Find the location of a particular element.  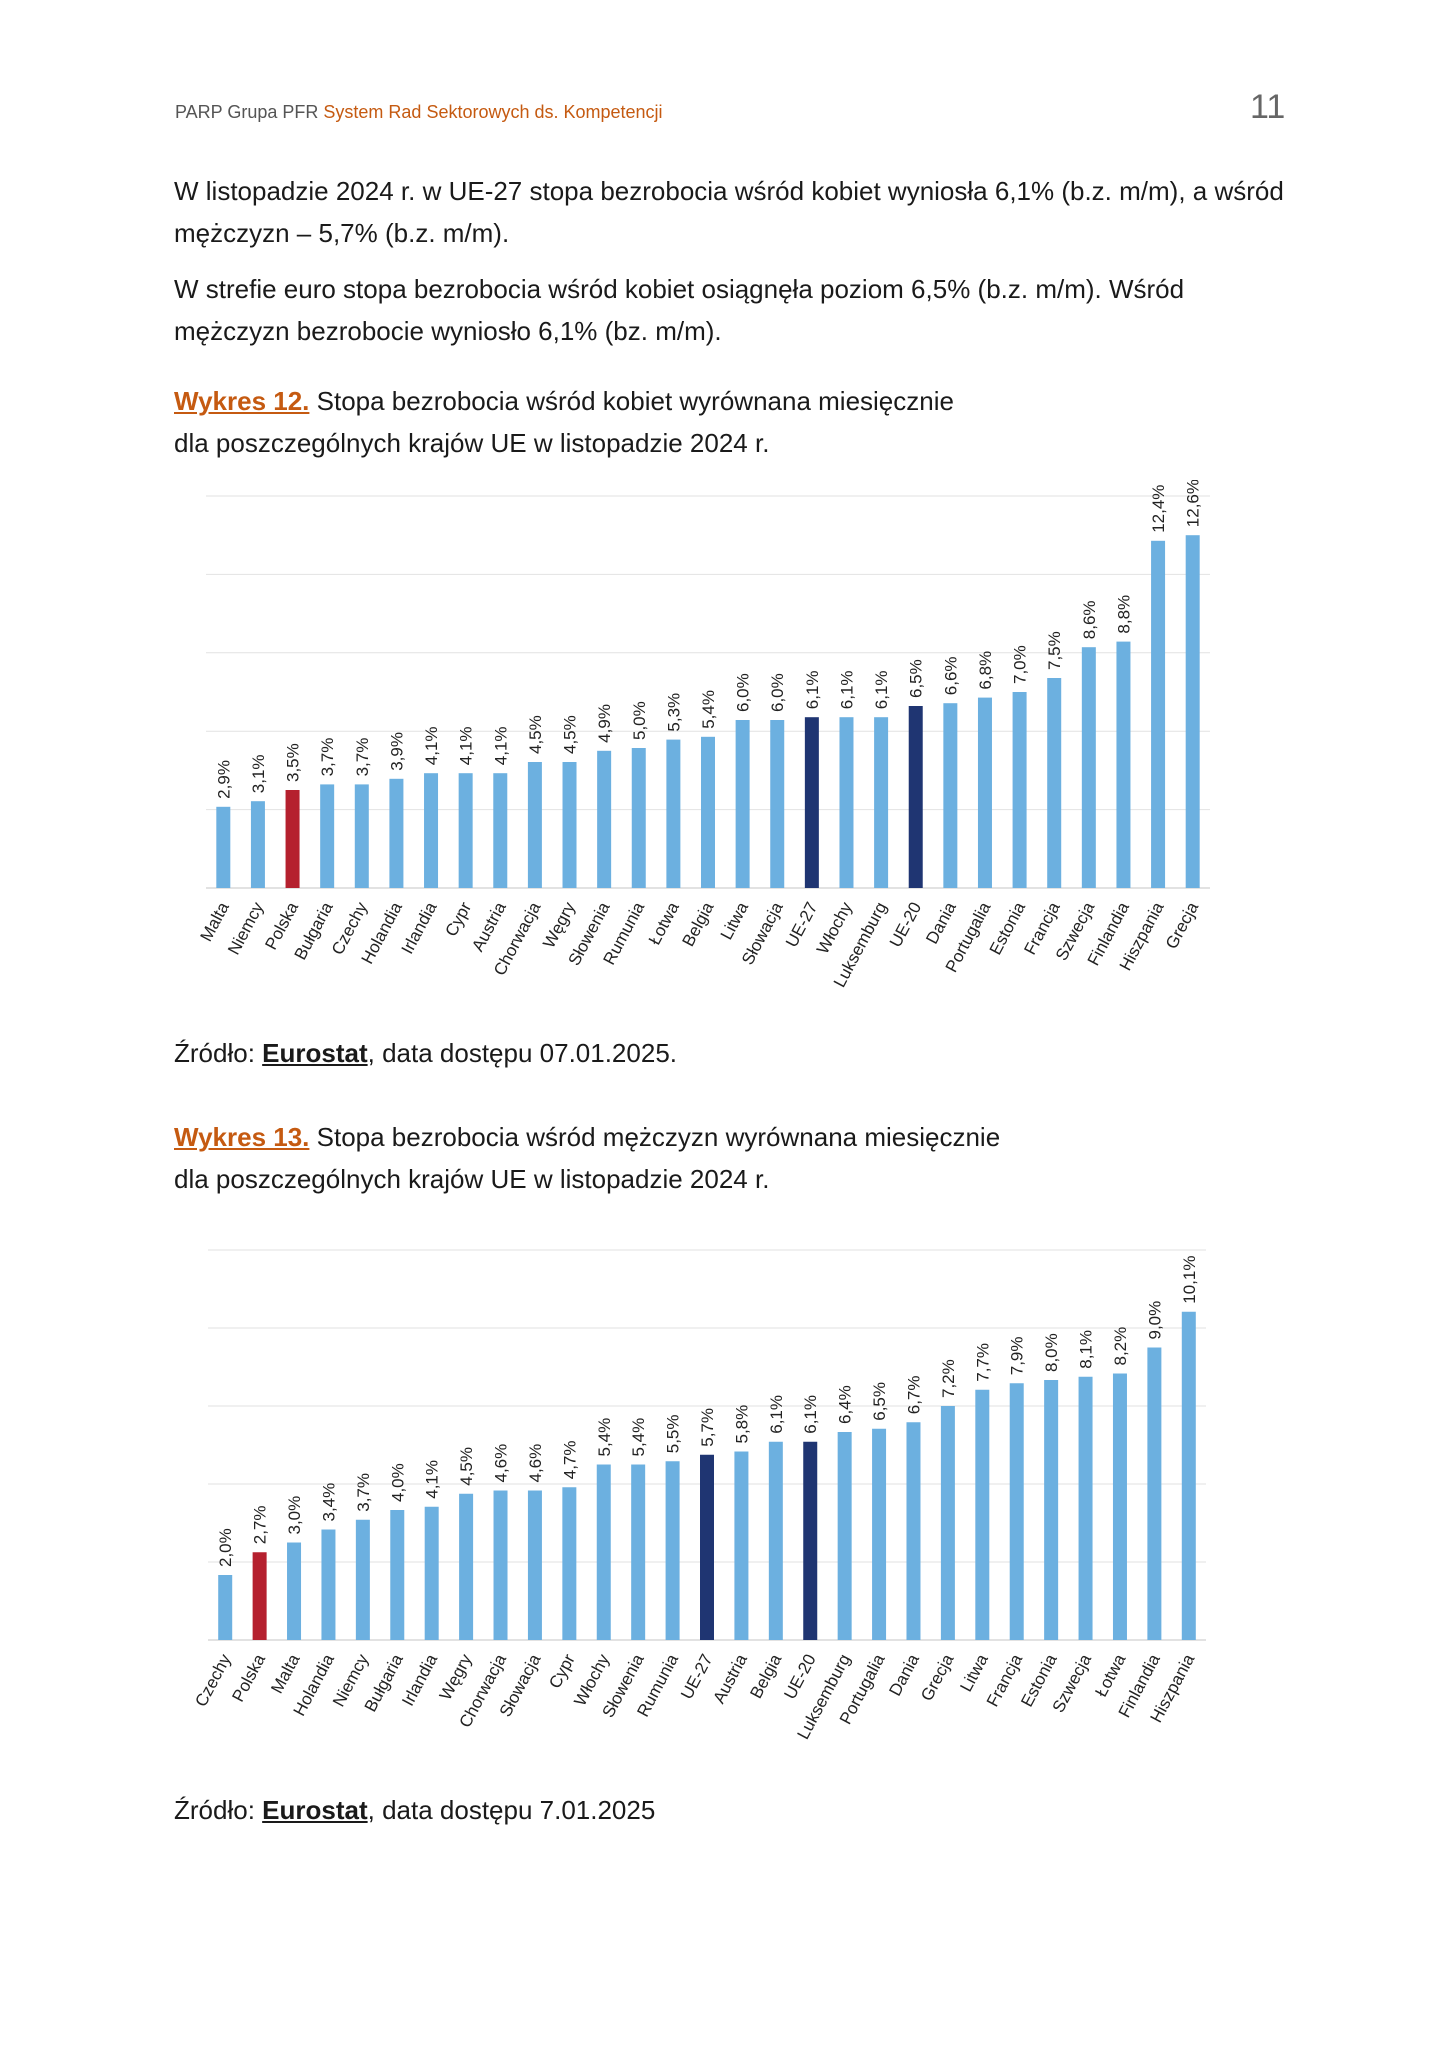

data-label: 7,7% is located at coordinates (982, 1362).